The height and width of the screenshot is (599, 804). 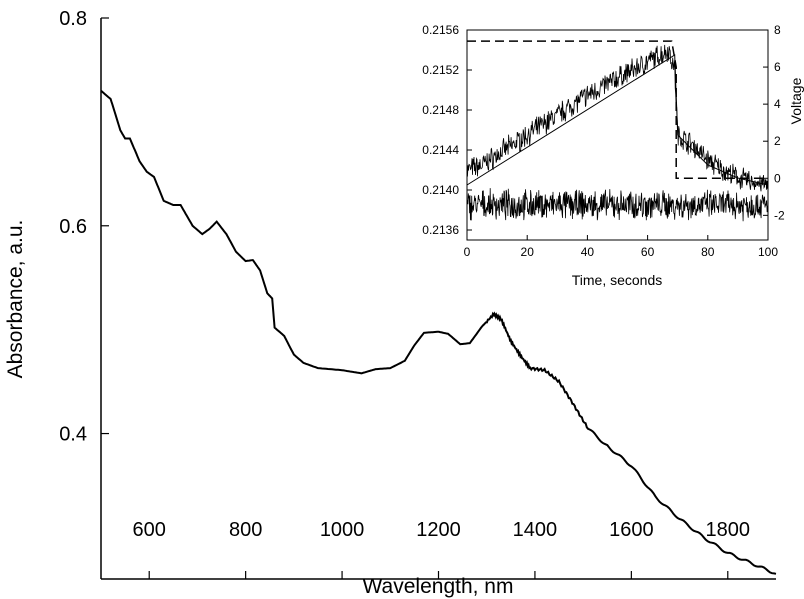 I want to click on inset-y-tick-label: 0.2148, so click(x=440, y=110).